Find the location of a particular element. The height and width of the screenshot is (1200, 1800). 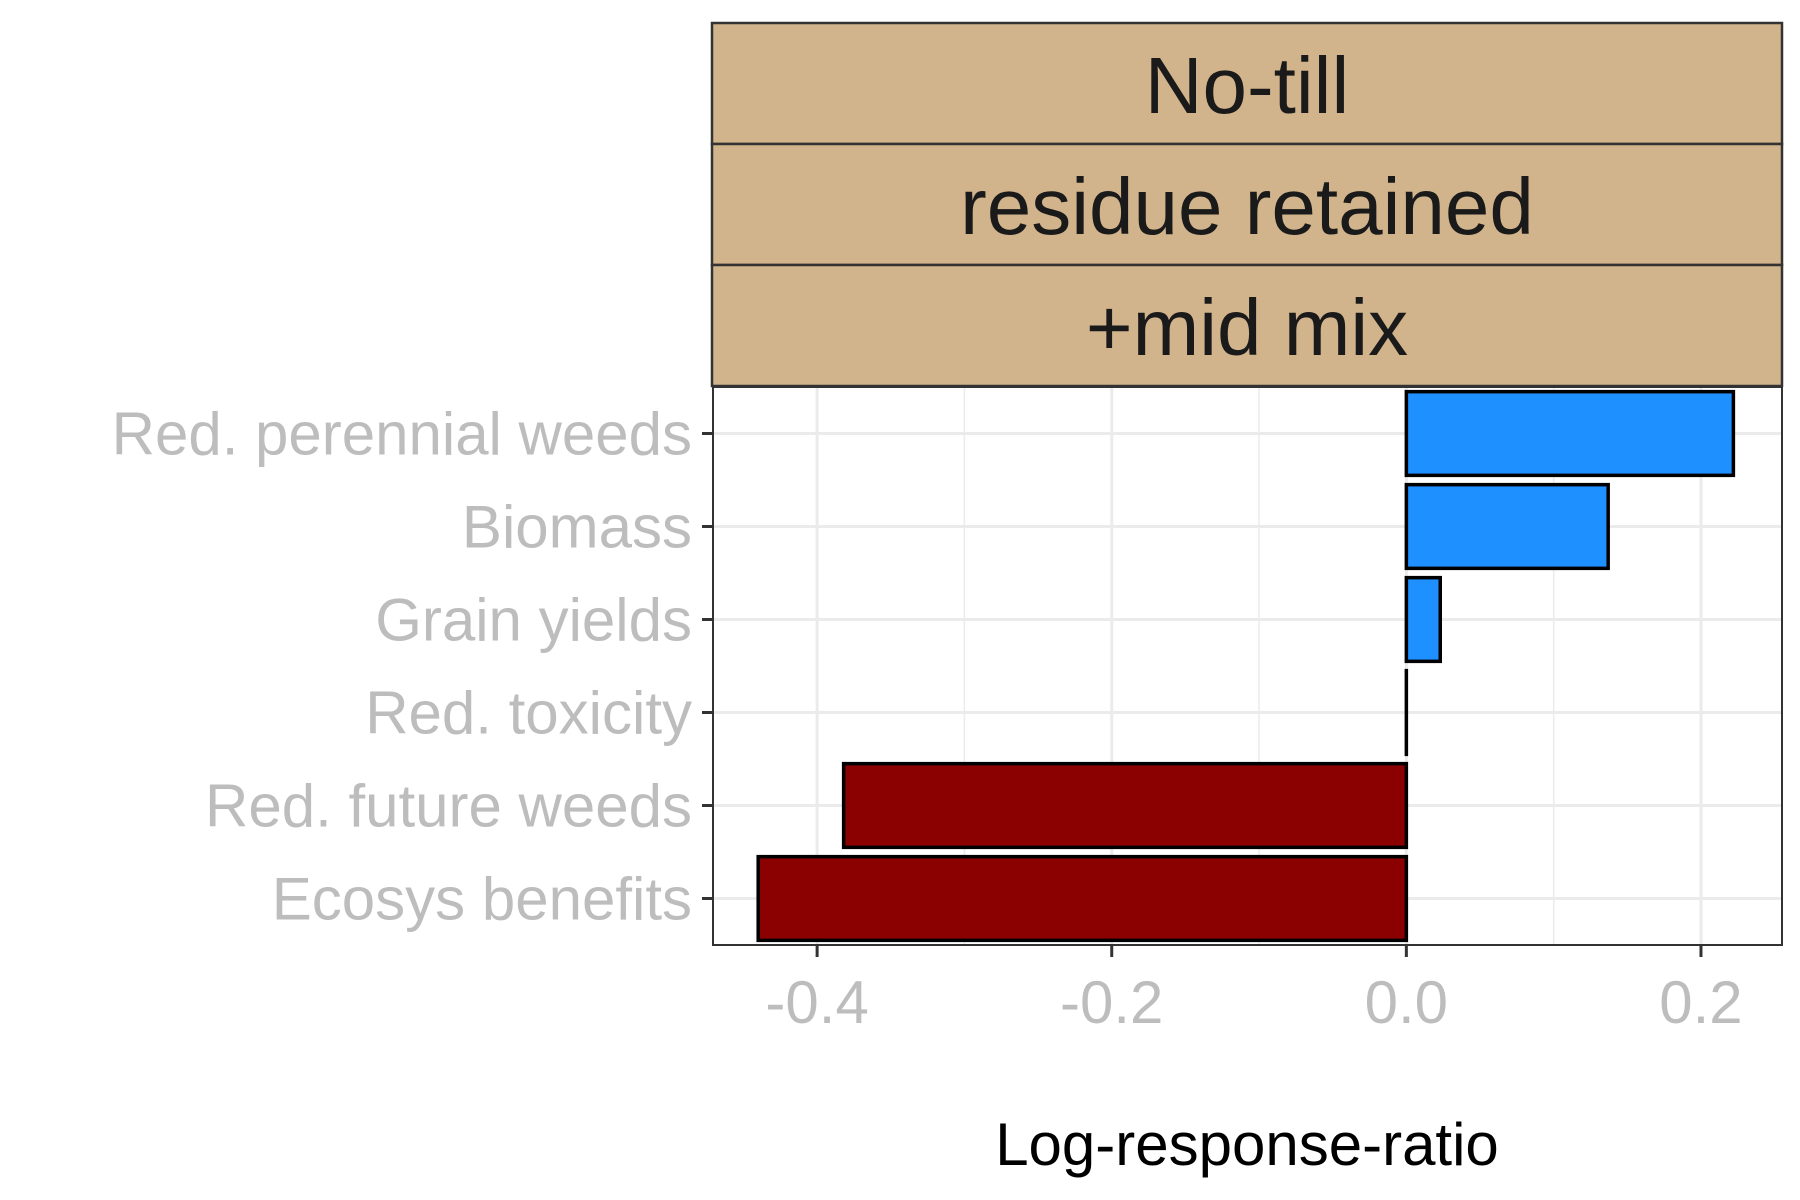

x-tick-label: -0.4 is located at coordinates (816, 1002).